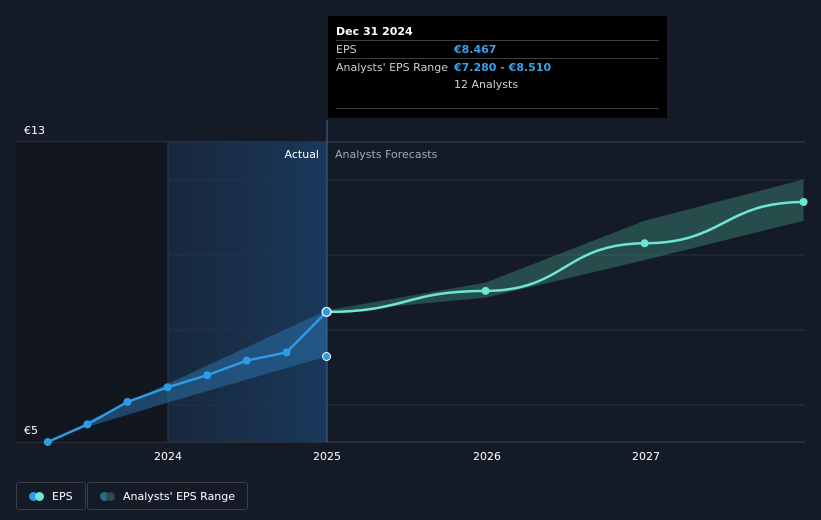 The height and width of the screenshot is (520, 821). I want to click on tooltip-date: Dec 31 2024, so click(374, 31).